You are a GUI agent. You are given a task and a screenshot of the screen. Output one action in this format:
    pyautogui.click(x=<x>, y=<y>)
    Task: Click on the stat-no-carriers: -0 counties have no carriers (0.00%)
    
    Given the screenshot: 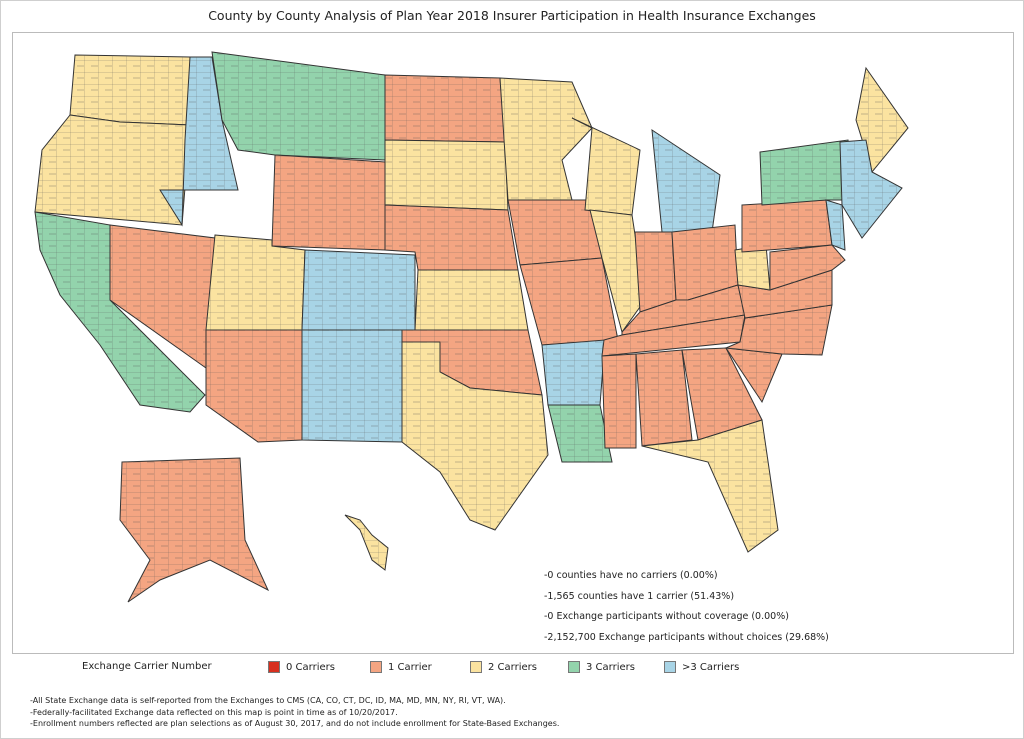 What is the action you would take?
    pyautogui.click(x=631, y=575)
    